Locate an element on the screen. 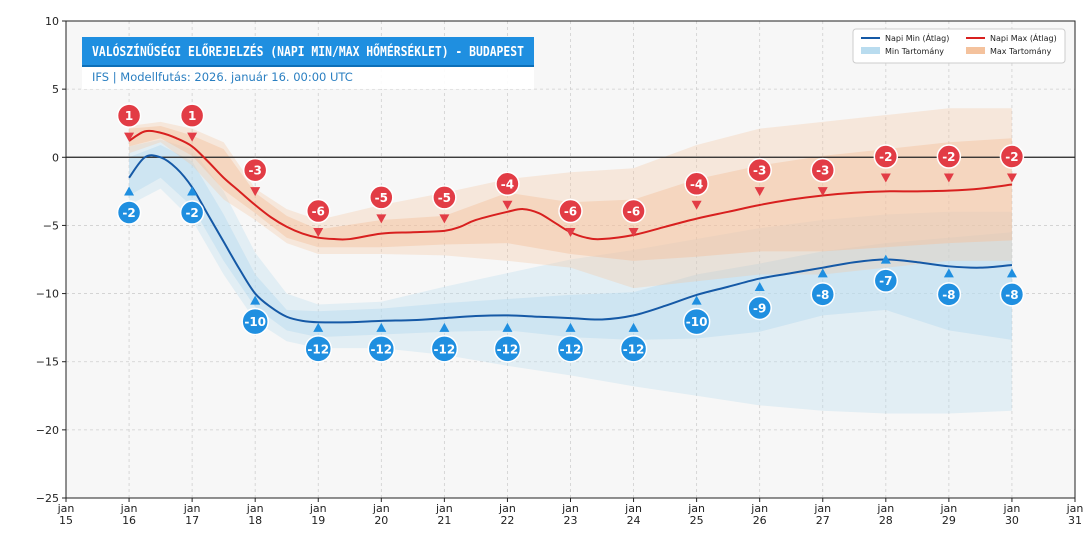 The height and width of the screenshot is (543, 1086). x-tick-label-day: 19 is located at coordinates (318, 520).